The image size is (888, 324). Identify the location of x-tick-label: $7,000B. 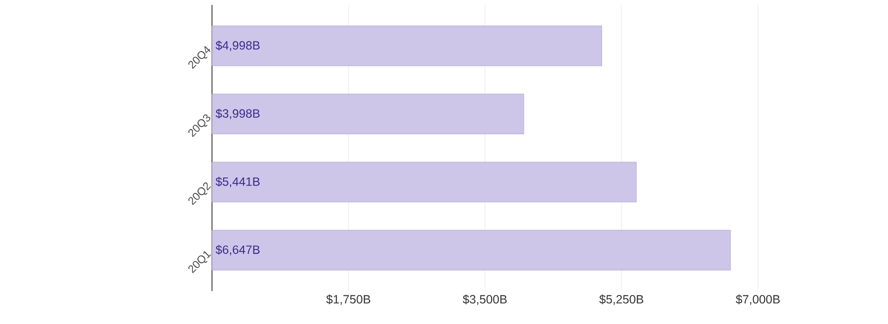
(758, 299).